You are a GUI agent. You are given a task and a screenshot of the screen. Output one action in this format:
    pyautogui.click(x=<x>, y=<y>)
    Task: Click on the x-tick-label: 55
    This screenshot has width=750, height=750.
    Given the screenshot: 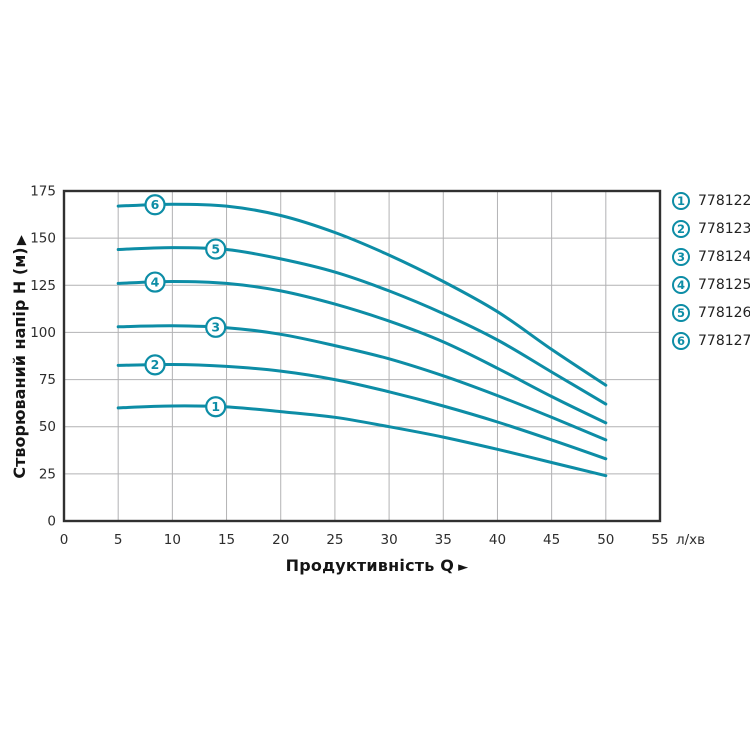 What is the action you would take?
    pyautogui.click(x=659, y=540)
    